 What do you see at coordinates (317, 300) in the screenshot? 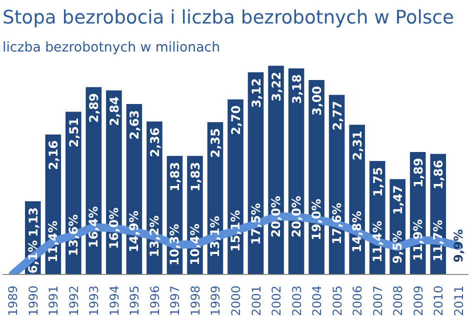
I see `x-tick-label: 2004` at bounding box center [317, 300].